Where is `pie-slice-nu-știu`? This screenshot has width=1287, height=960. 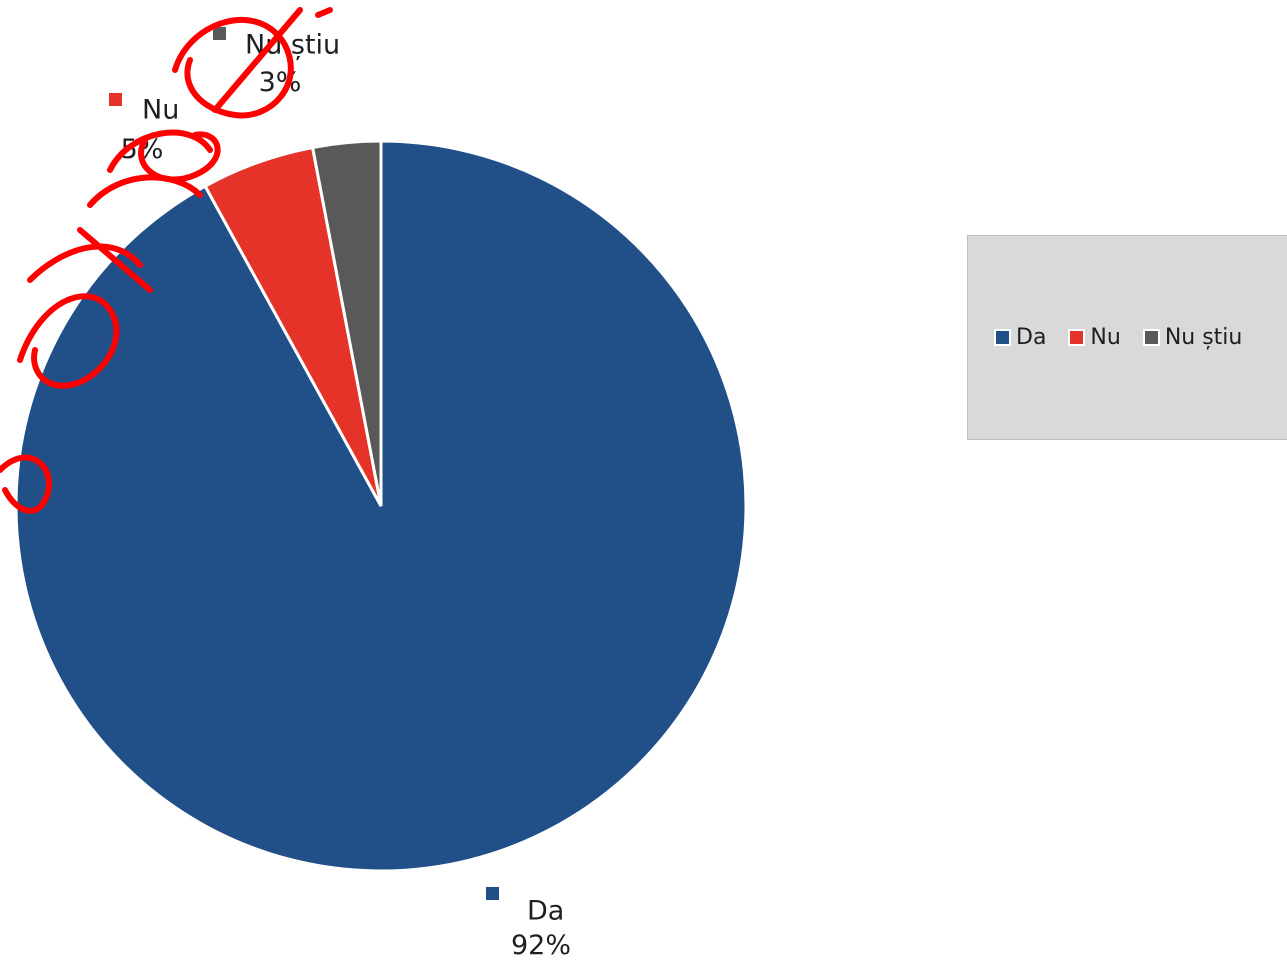 pie-slice-nu-știu is located at coordinates (346, 323).